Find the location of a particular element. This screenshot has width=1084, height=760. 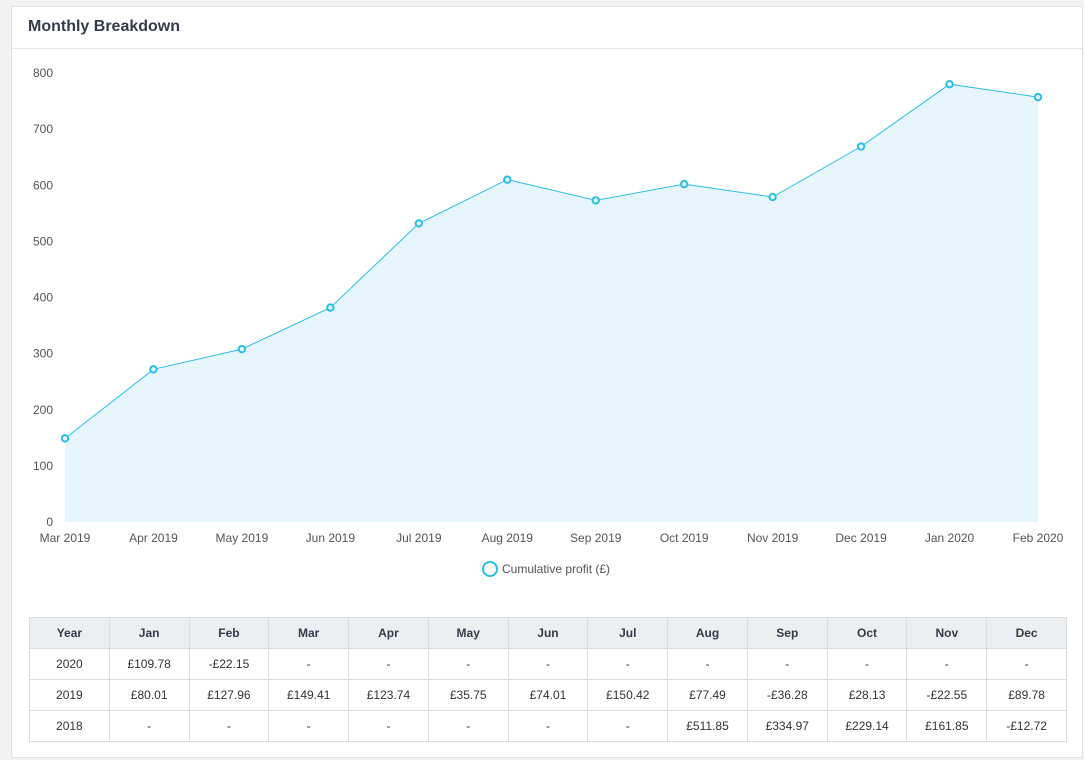

month-value-cell: -£36.28 is located at coordinates (787, 695).